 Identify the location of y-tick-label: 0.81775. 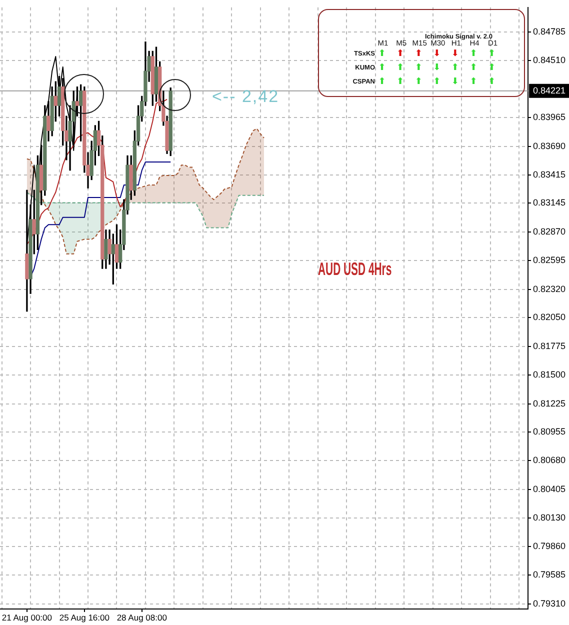
(549, 345).